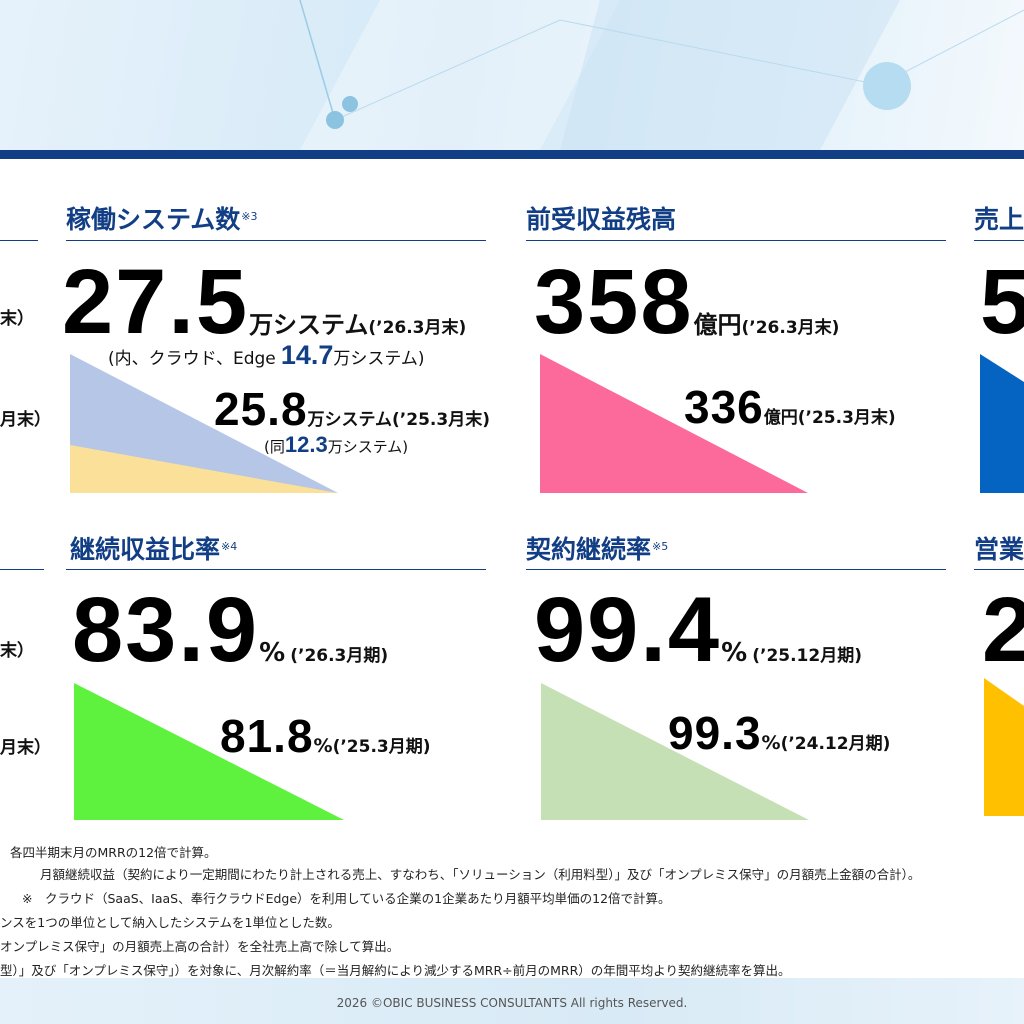 This screenshot has height=1024, width=1024. Describe the element at coordinates (661, 75) in the screenshot. I see `header-decoration` at that location.